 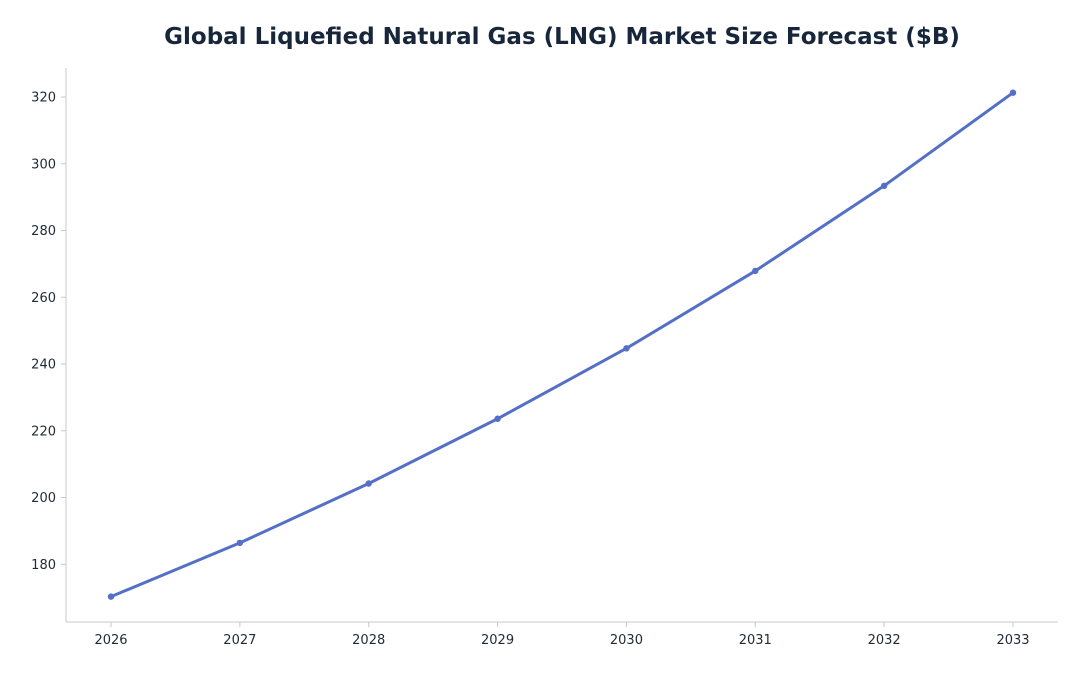 I want to click on y-tick-label: 280, so click(x=43, y=231).